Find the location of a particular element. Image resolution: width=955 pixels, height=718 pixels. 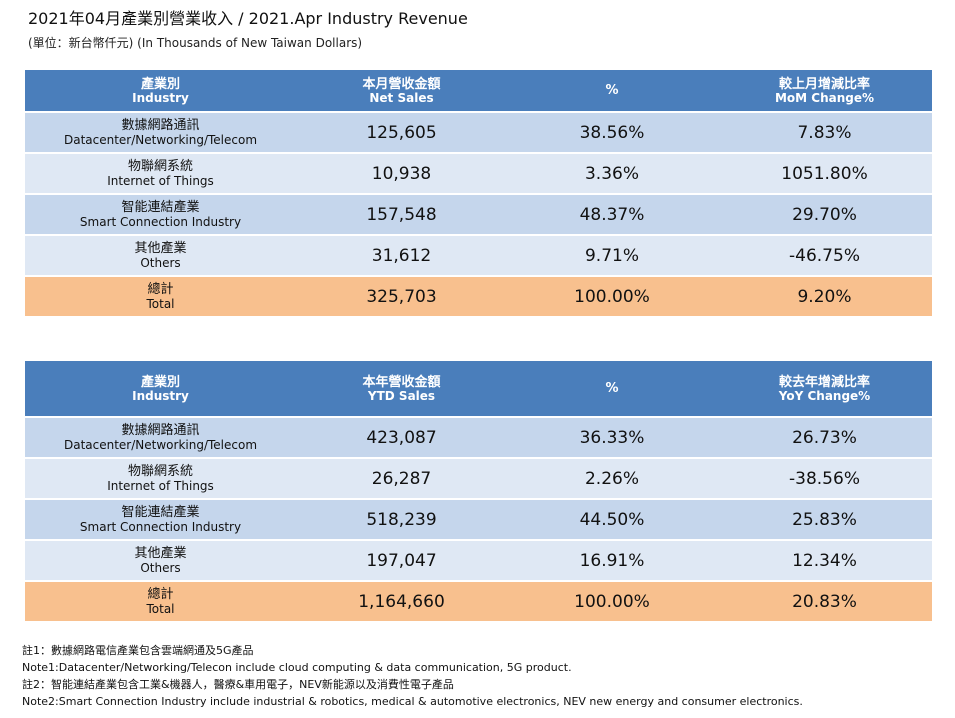

header-zh: 本月營收金額 is located at coordinates (401, 84).